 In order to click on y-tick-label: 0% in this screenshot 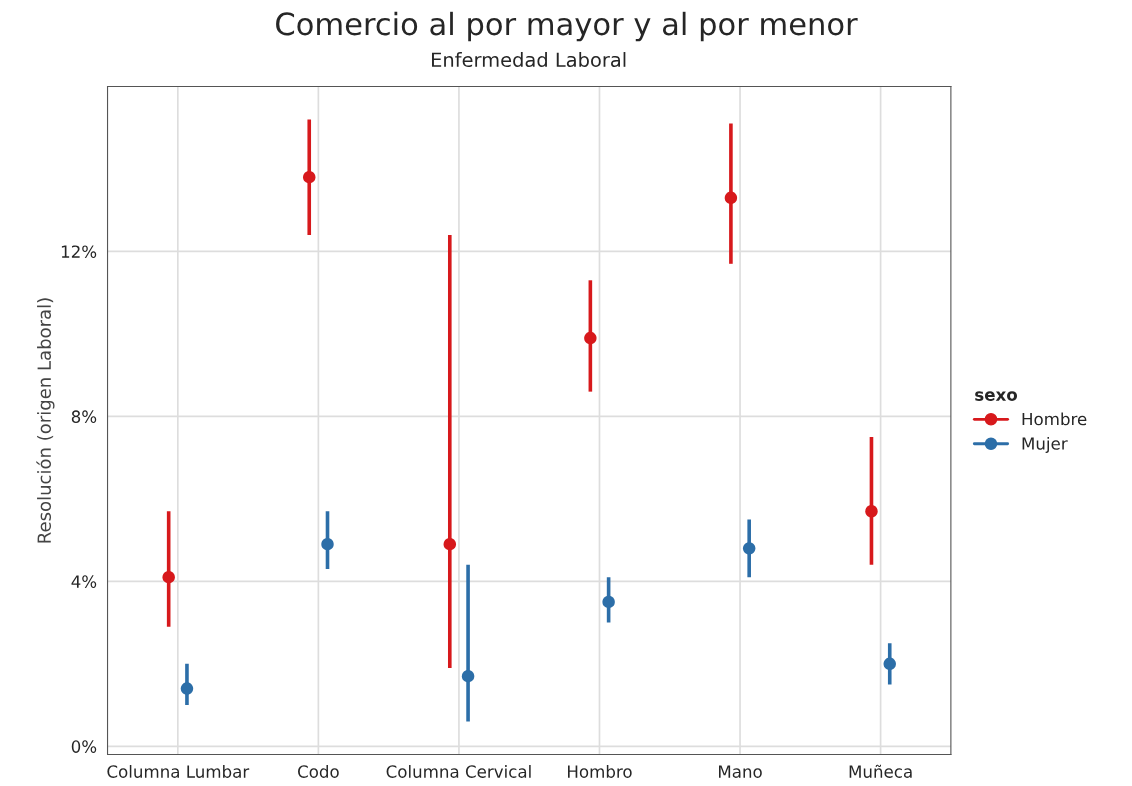, I will do `click(84, 746)`.